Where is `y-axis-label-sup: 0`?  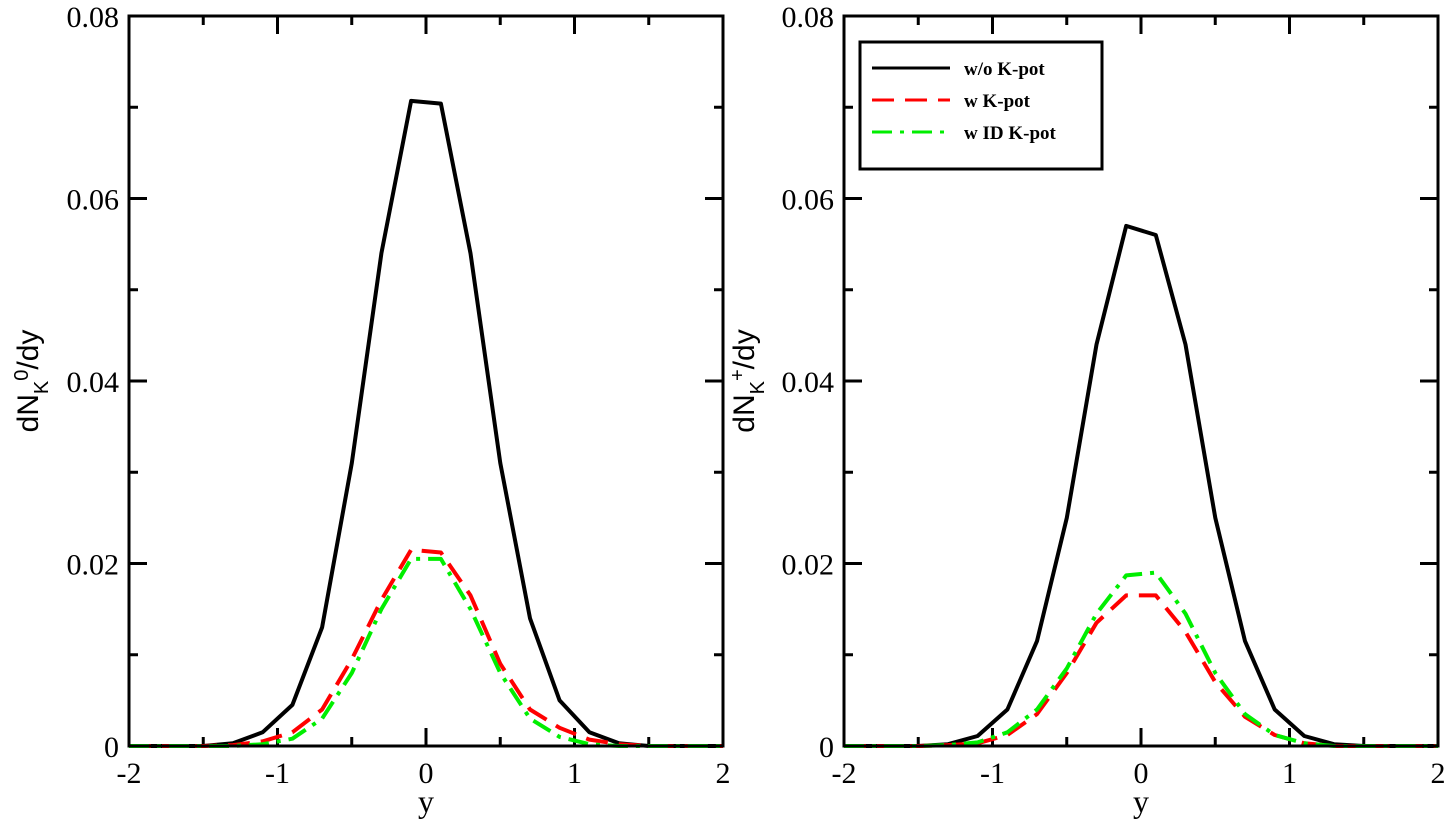
y-axis-label-sup: 0 is located at coordinates (22, 375).